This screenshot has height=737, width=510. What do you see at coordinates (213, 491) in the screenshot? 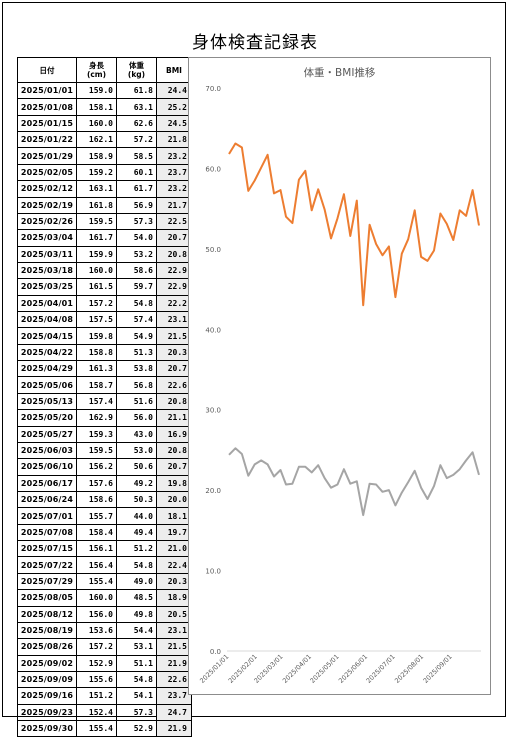
I see `y-tick-label: 20.0` at bounding box center [213, 491].